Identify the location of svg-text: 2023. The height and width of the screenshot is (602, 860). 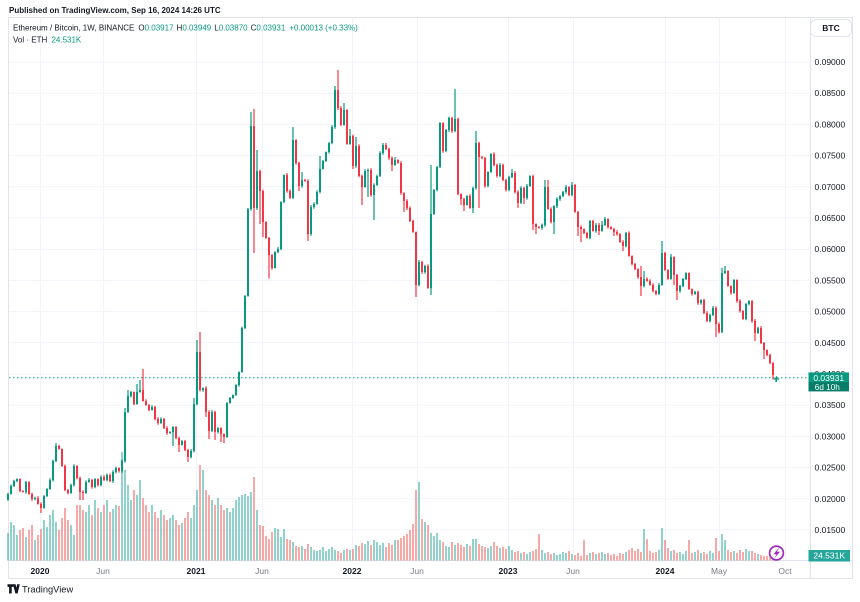
(508, 571).